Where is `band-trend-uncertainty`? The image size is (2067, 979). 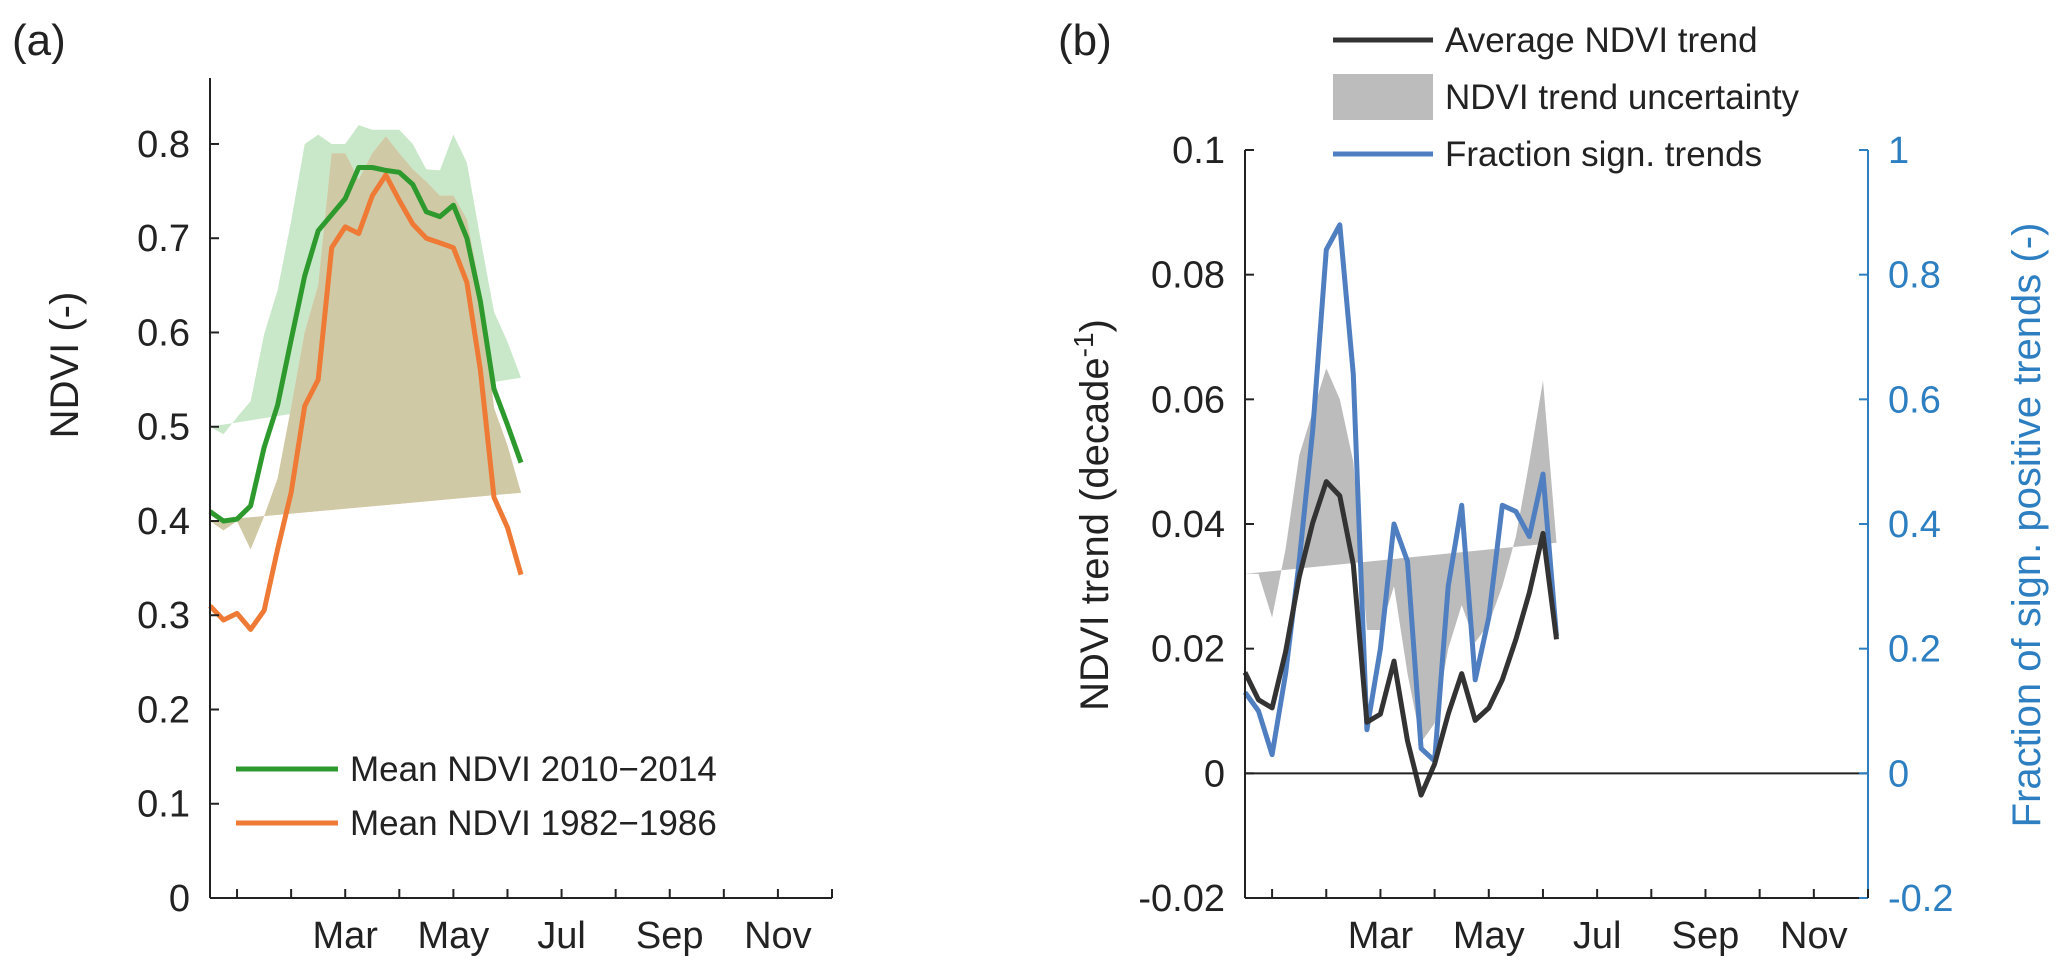 band-trend-uncertainty is located at coordinates (1401, 555).